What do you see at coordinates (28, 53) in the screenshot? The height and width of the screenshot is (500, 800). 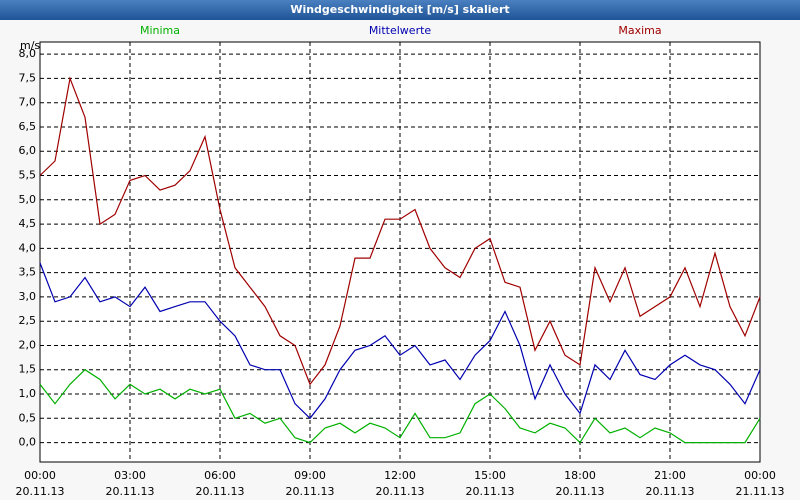 I see `y-tick-label: 8,0` at bounding box center [28, 53].